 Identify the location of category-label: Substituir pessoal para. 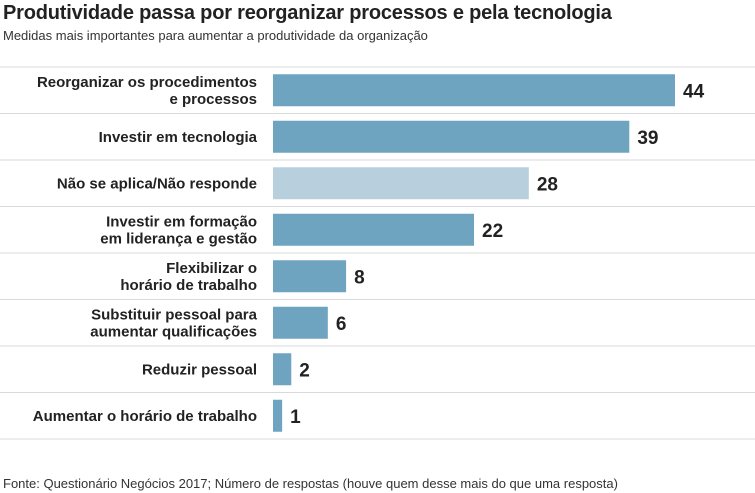
(174, 314).